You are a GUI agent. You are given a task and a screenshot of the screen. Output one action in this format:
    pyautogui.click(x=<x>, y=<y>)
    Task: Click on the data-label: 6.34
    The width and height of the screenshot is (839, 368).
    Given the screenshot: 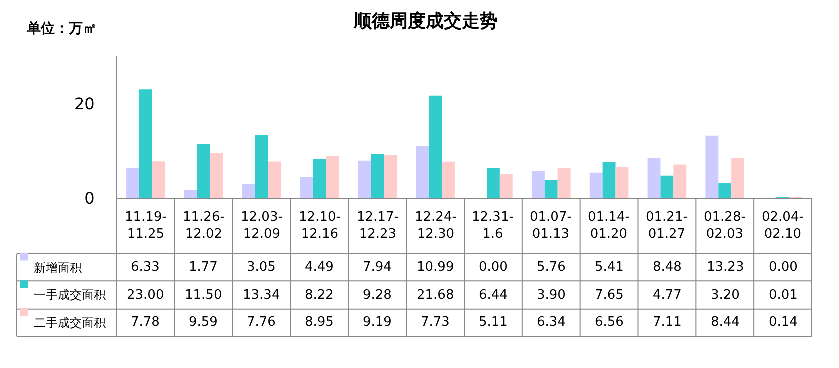 What is the action you would take?
    pyautogui.click(x=551, y=322)
    